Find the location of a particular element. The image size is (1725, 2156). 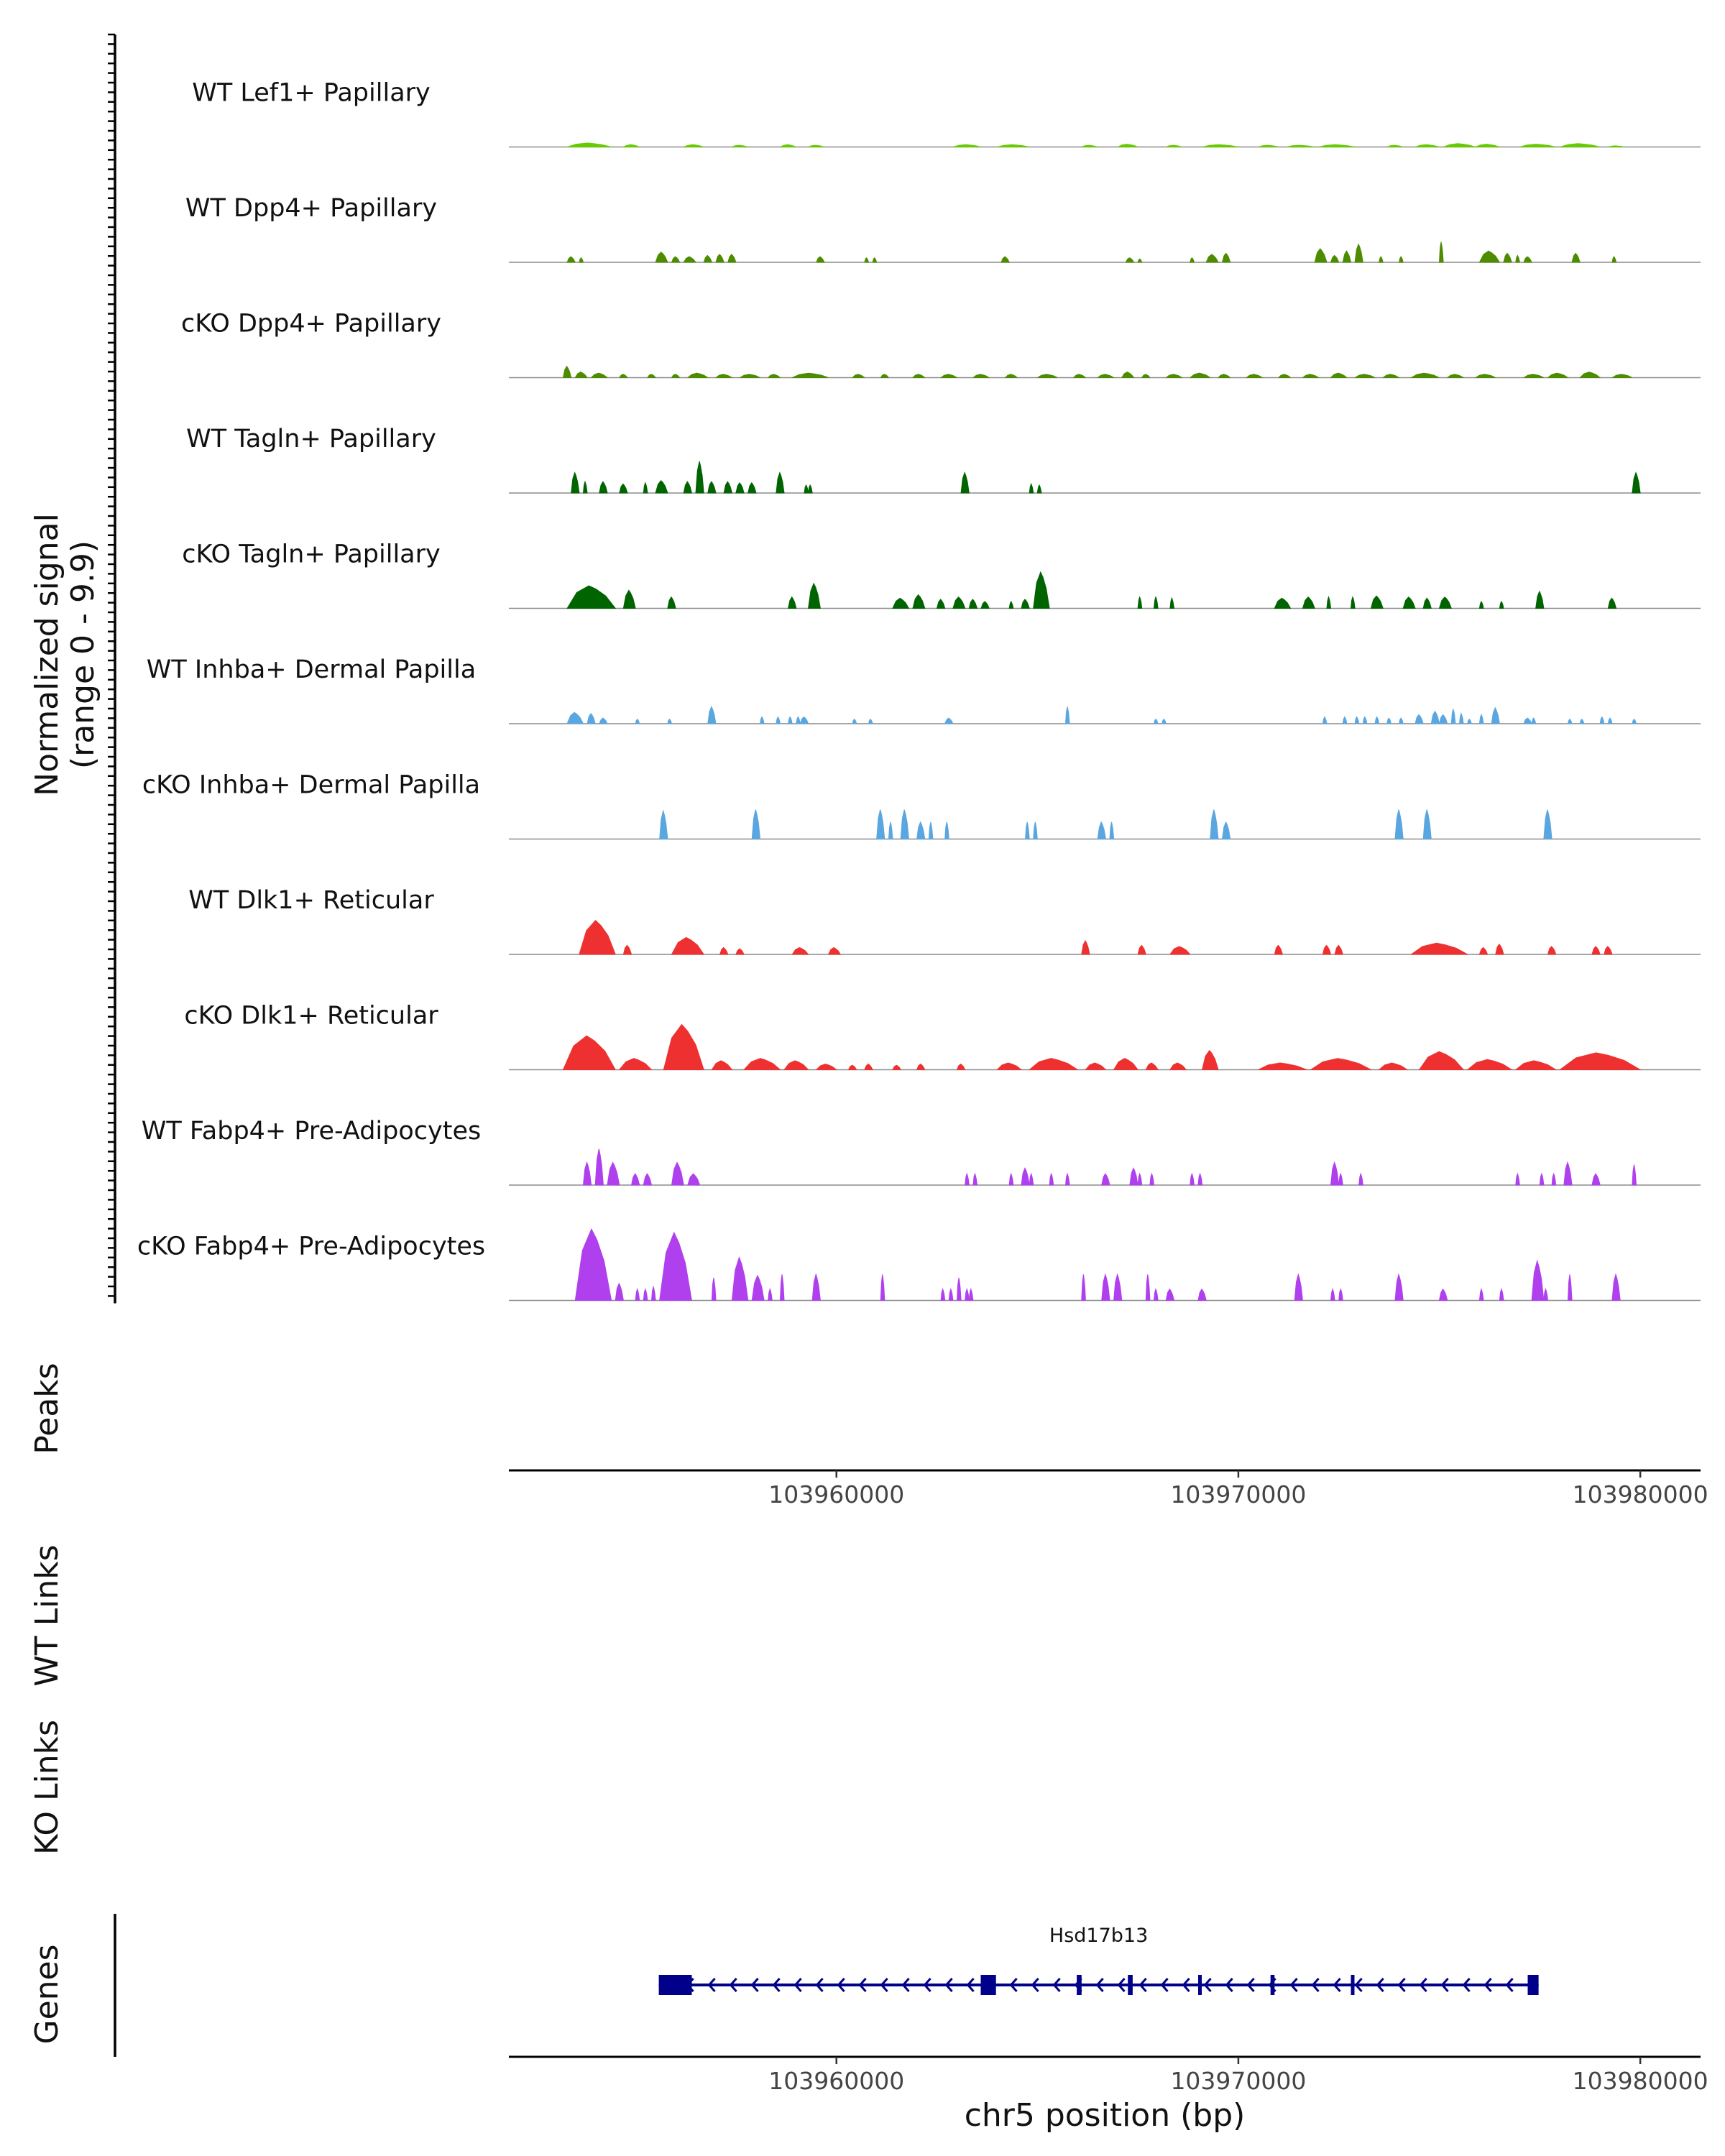

genes-x-tick-label: 103970000 is located at coordinates (1238, 2081).